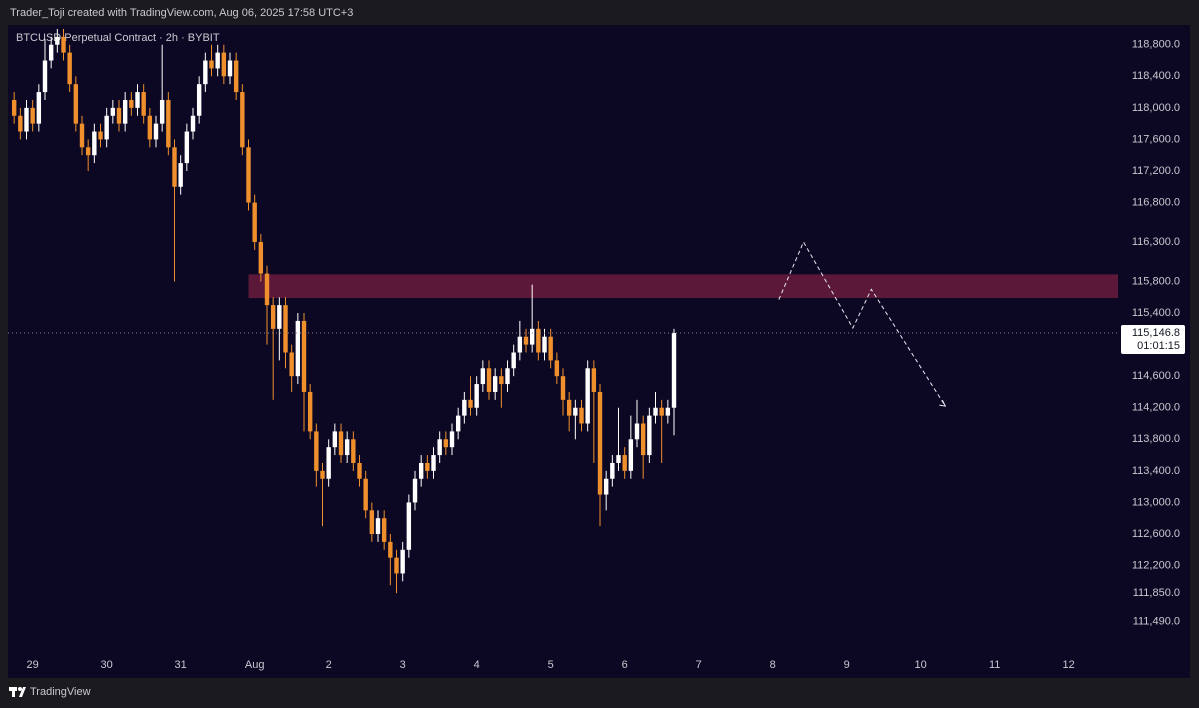  I want to click on x-tick-label: 11, so click(994, 665).